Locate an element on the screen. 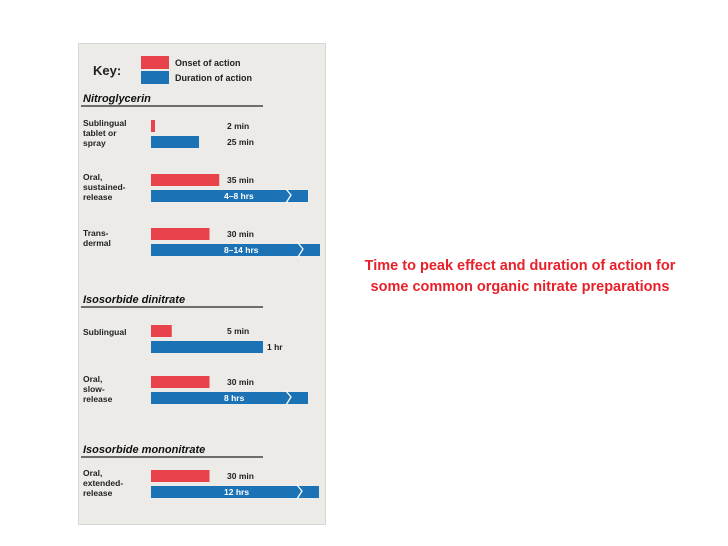 Image resolution: width=728 pixels, height=546 pixels. duration-value-label: 4–8 hrs is located at coordinates (239, 196).